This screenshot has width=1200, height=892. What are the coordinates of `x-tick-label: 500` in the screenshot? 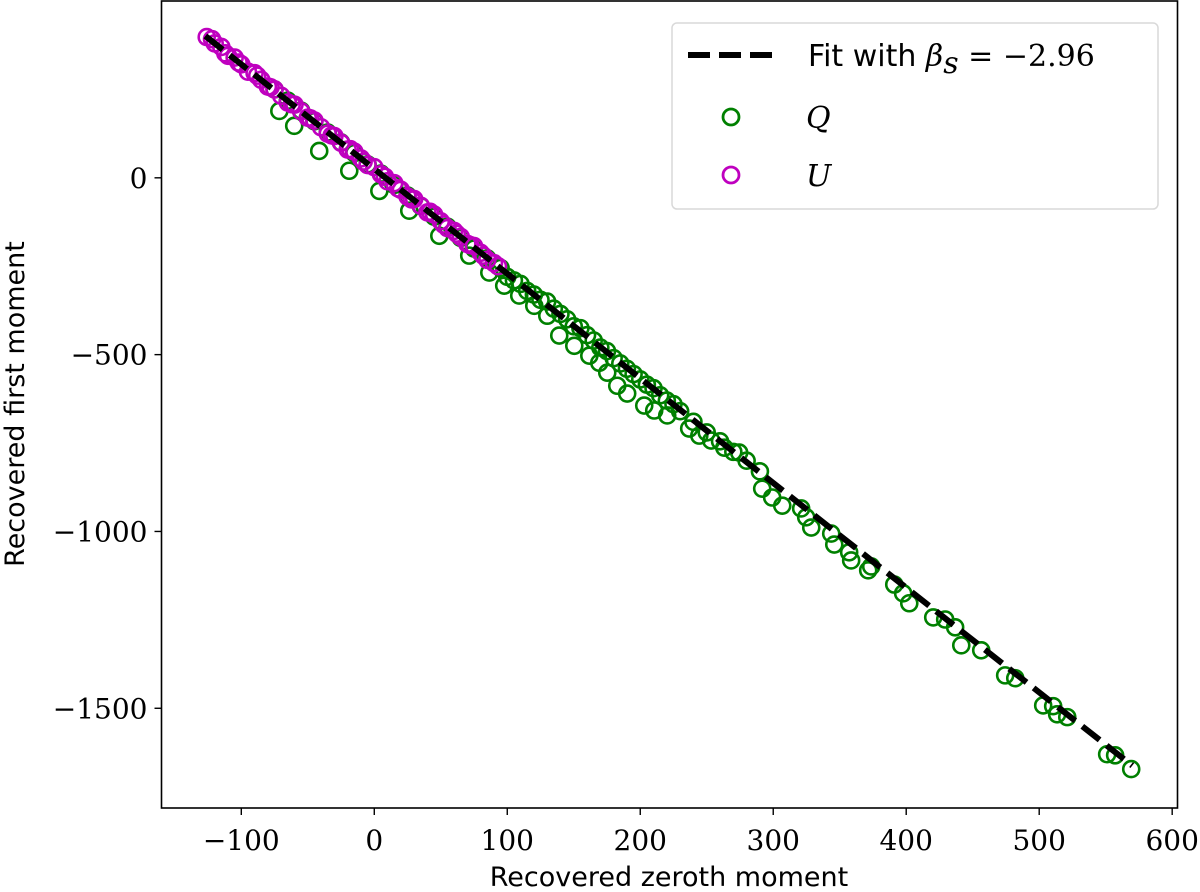 It's located at (1038, 840).